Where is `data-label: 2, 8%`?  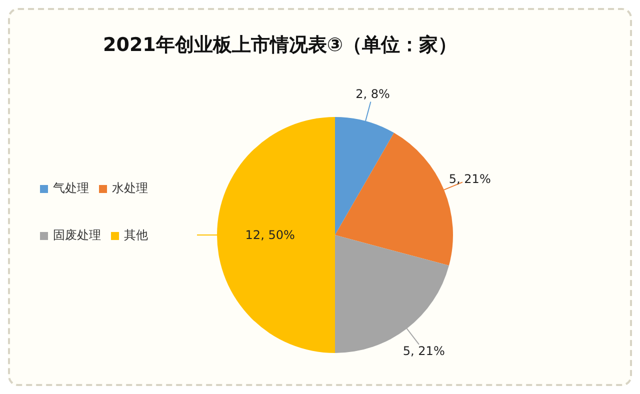 data-label: 2, 8% is located at coordinates (373, 93).